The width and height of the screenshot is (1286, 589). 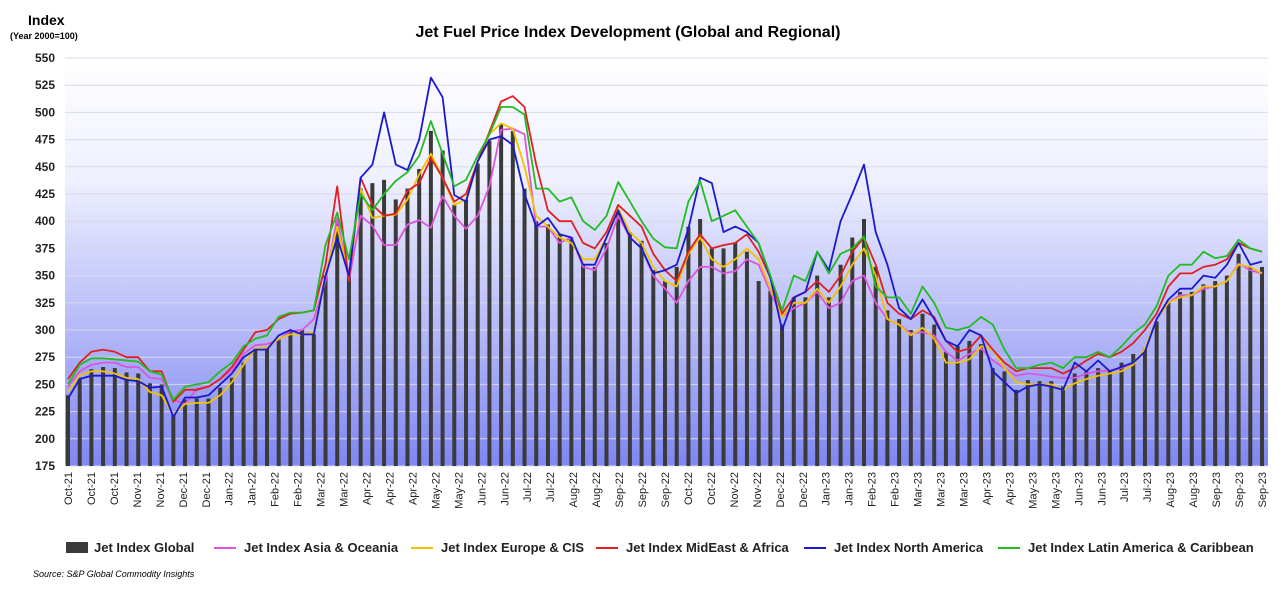 I want to click on legend-item-asia: Jet Index Asia & Oceania, so click(x=306, y=547).